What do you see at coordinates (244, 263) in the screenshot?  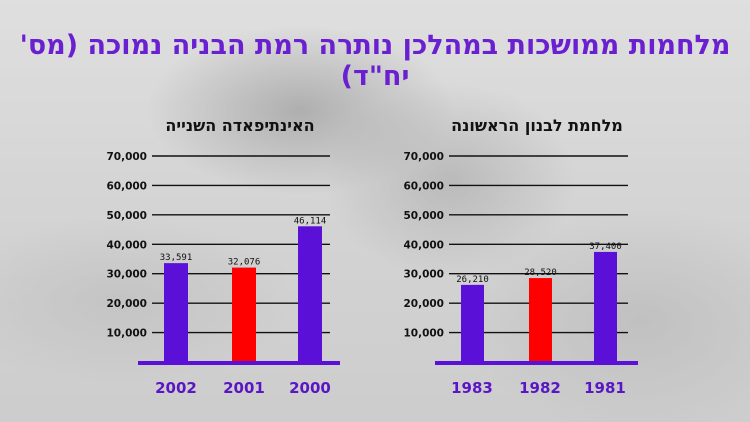 I see `data-label: 32,076` at bounding box center [244, 263].